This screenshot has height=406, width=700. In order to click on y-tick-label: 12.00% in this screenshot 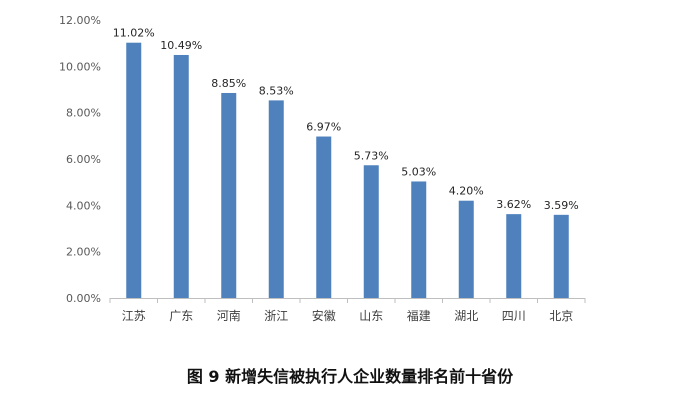, I will do `click(80, 20)`.